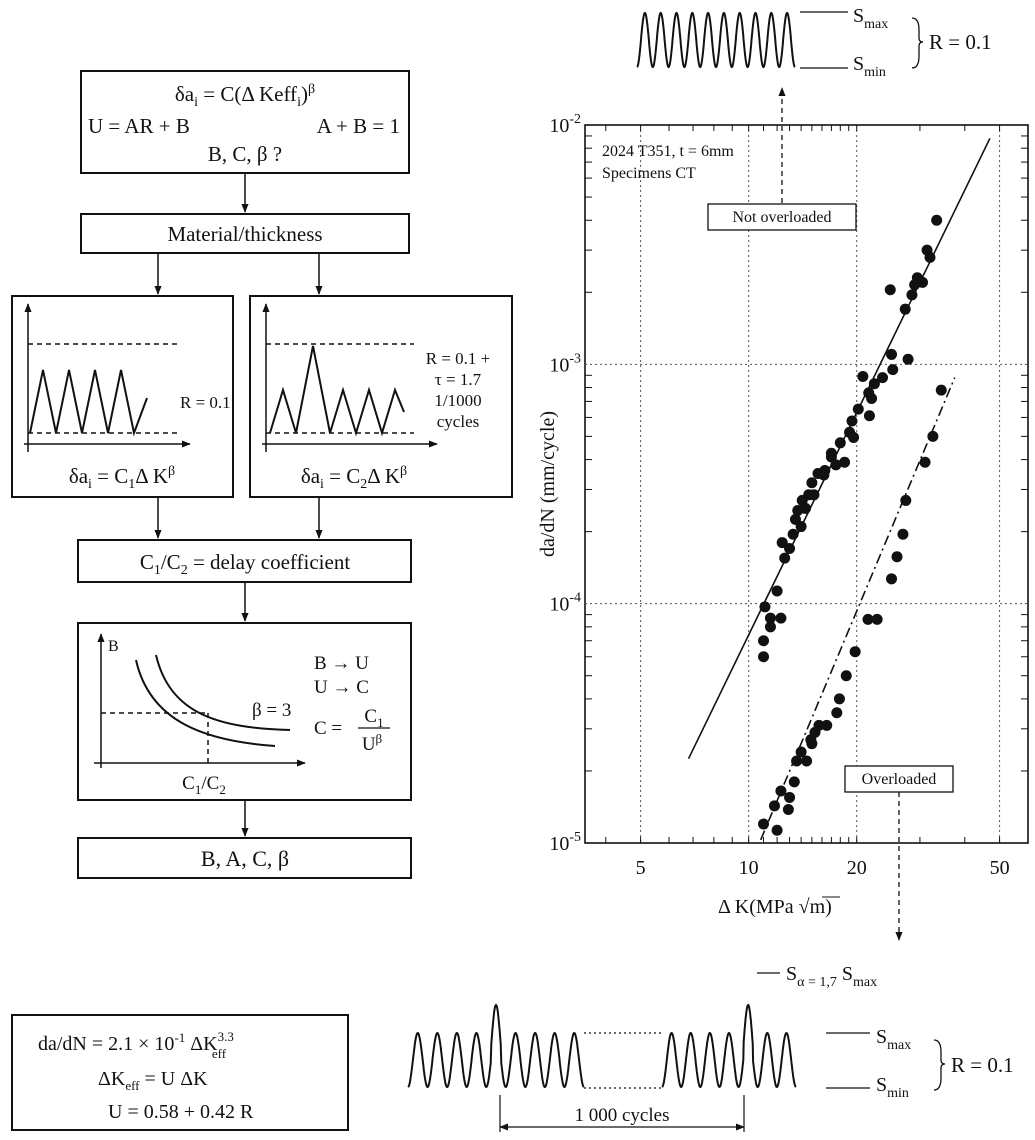 Image resolution: width=1035 pixels, height=1140 pixels. I want to click on panel-right-graph, so click(350, 377).